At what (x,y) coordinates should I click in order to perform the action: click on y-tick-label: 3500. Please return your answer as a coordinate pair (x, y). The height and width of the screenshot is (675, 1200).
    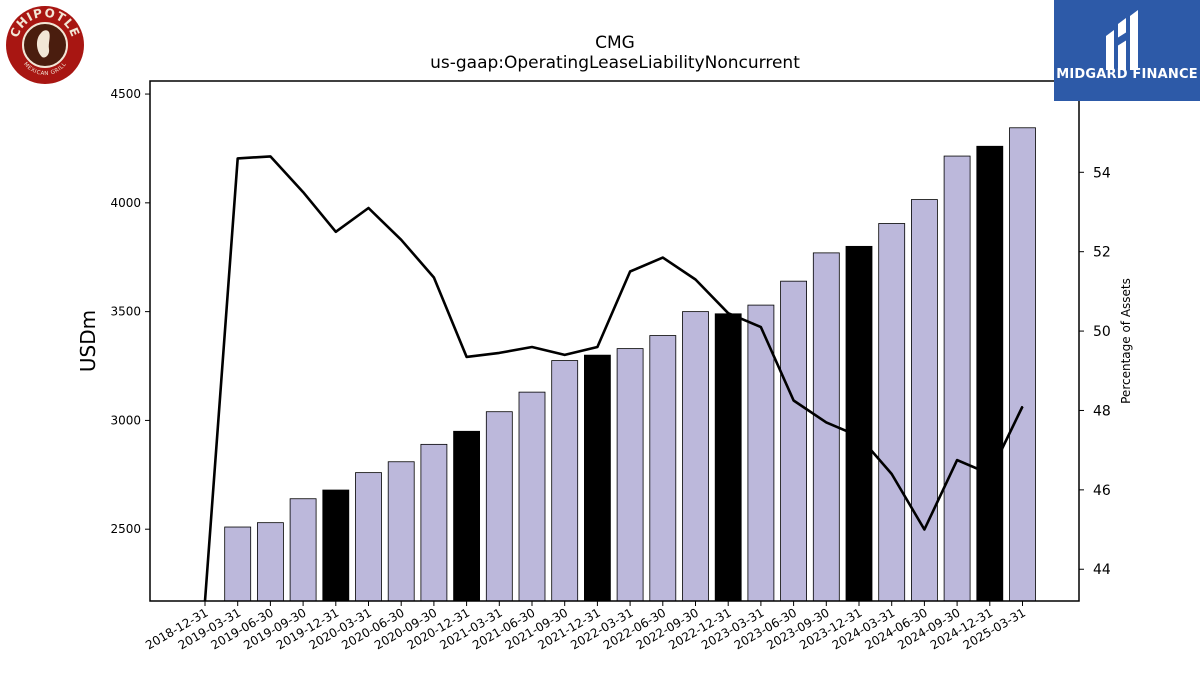
    Looking at the image, I should click on (125, 312).